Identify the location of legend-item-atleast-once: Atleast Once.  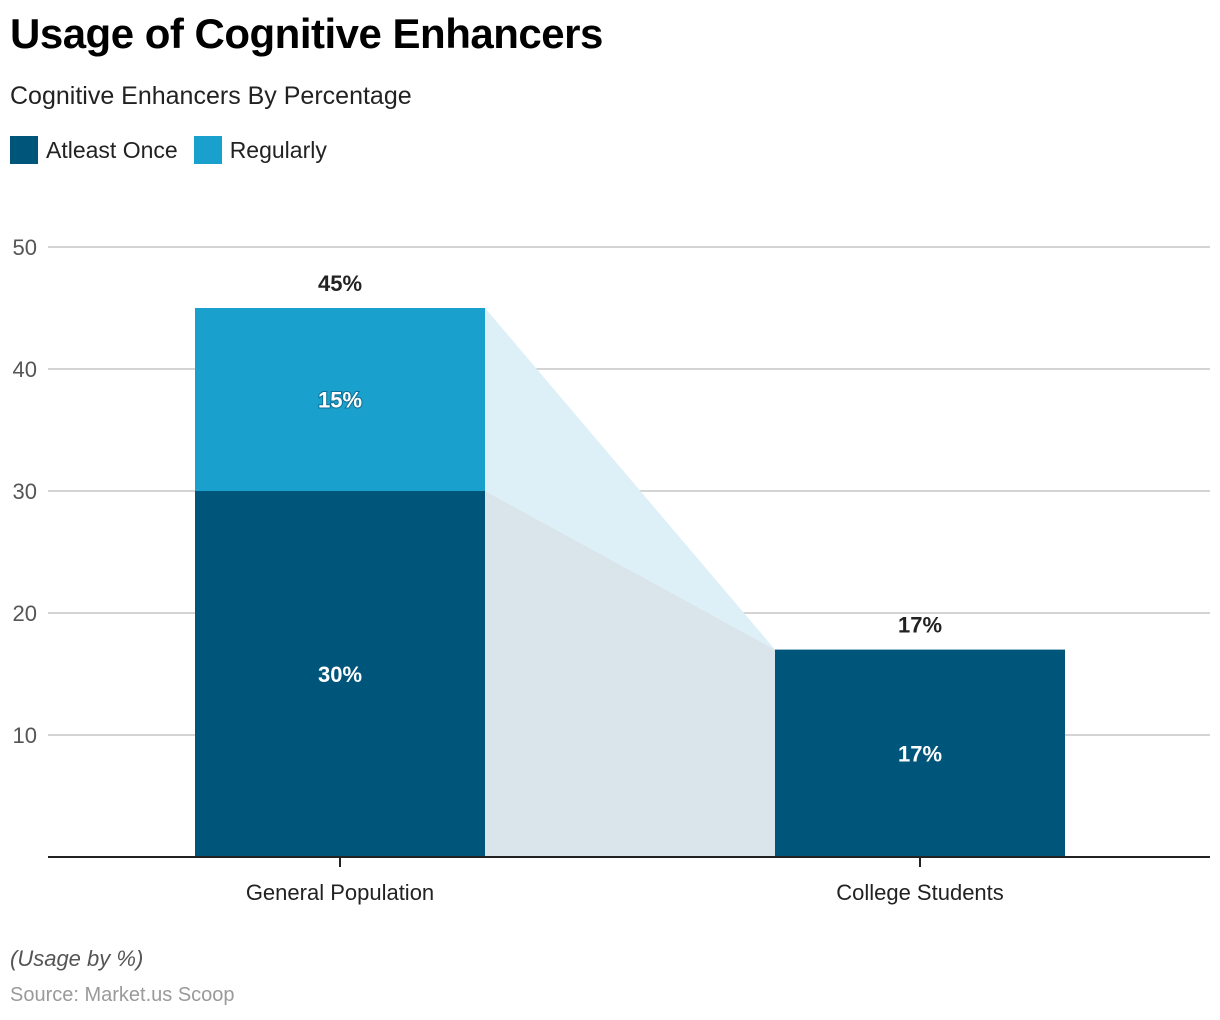
(94, 150).